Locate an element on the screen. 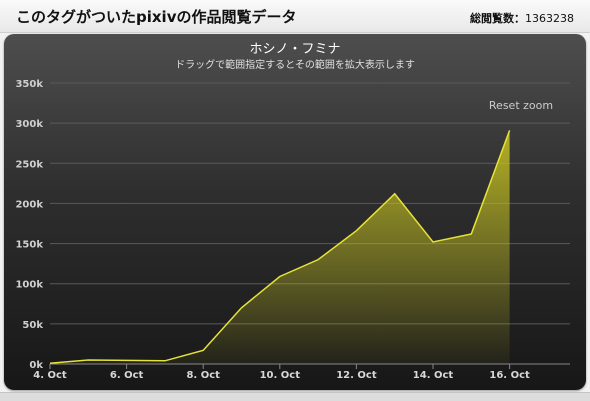  page-header: このタグがついたpixivの作品閲覧データ 総閲覧数：1363238 is located at coordinates (295, 16).